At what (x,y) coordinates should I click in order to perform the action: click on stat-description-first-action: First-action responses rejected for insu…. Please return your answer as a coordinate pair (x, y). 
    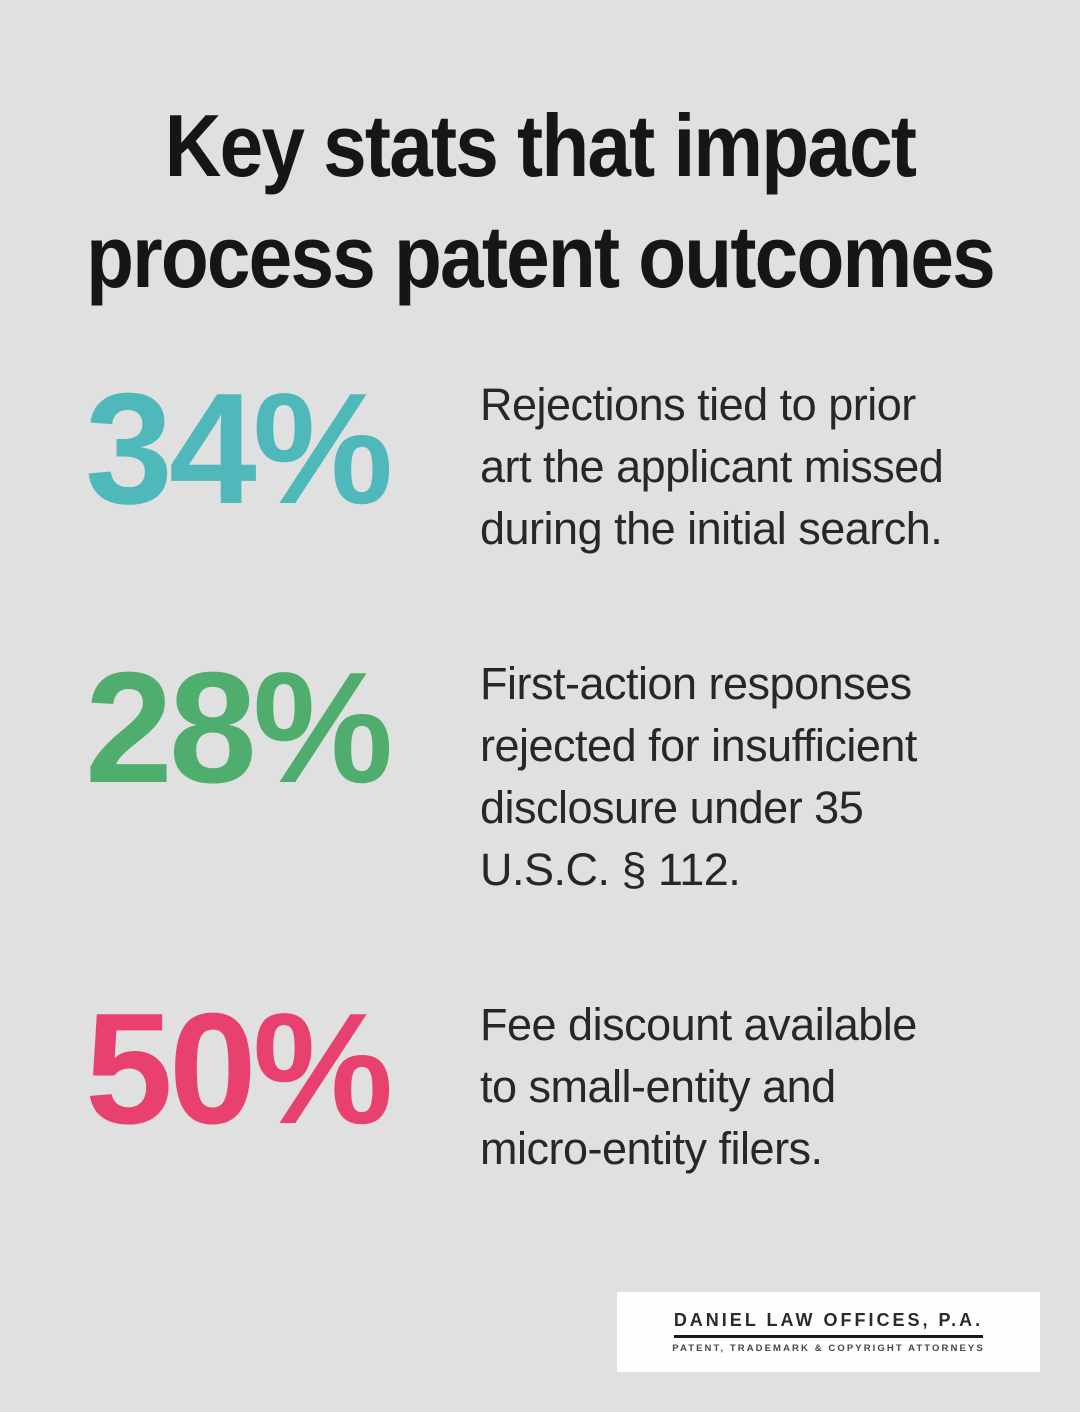
    Looking at the image, I should click on (698, 776).